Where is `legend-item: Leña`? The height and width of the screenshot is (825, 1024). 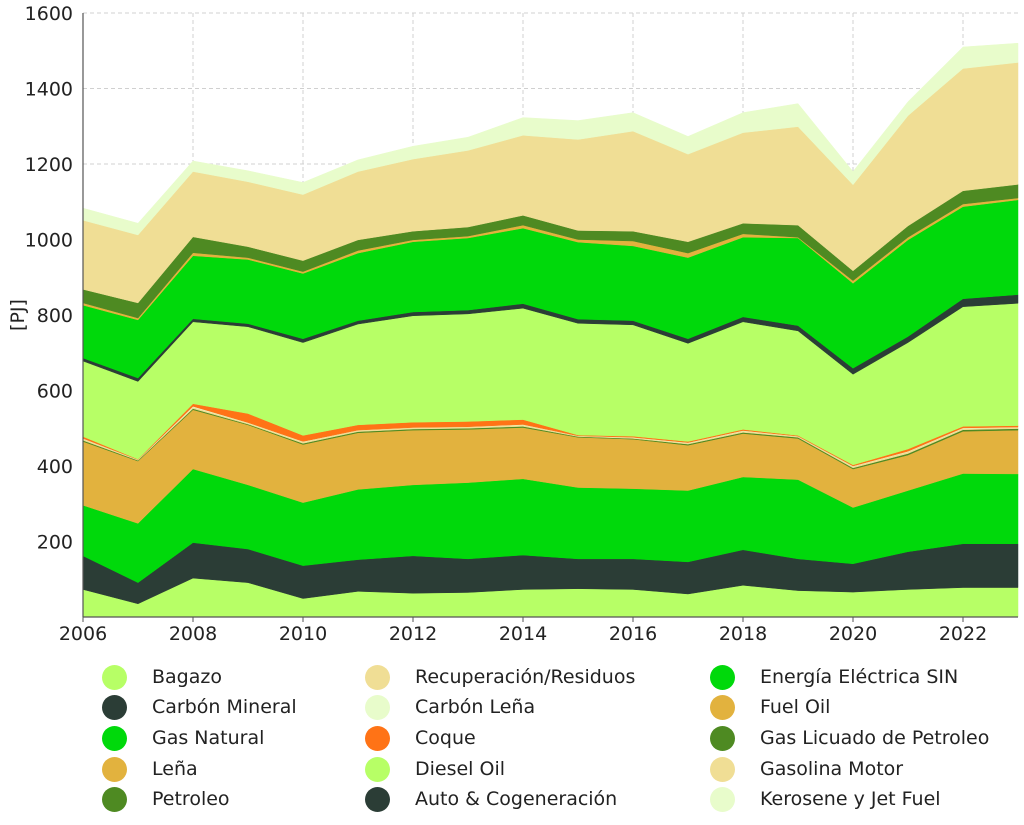 legend-item: Leña is located at coordinates (150, 769).